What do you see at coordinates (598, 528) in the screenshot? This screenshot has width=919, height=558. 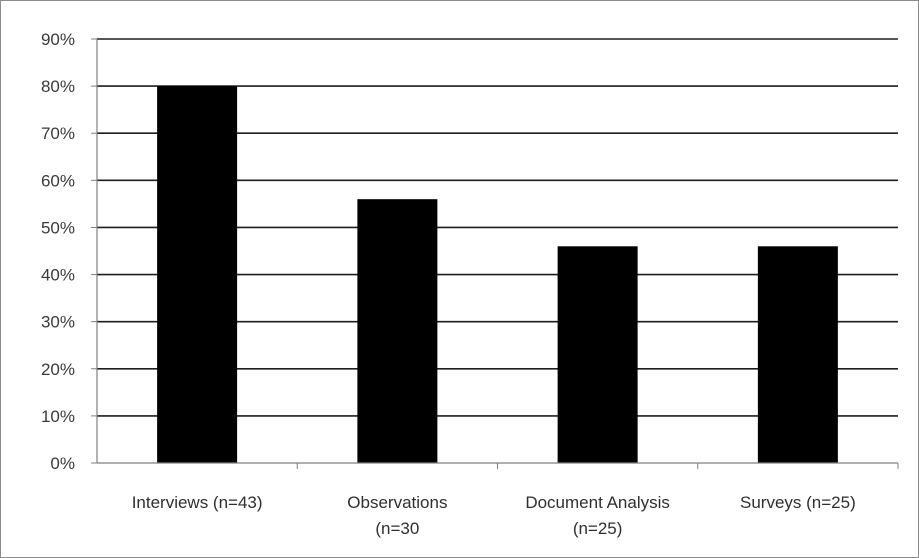 I see `x-category-label: (n=25)` at bounding box center [598, 528].